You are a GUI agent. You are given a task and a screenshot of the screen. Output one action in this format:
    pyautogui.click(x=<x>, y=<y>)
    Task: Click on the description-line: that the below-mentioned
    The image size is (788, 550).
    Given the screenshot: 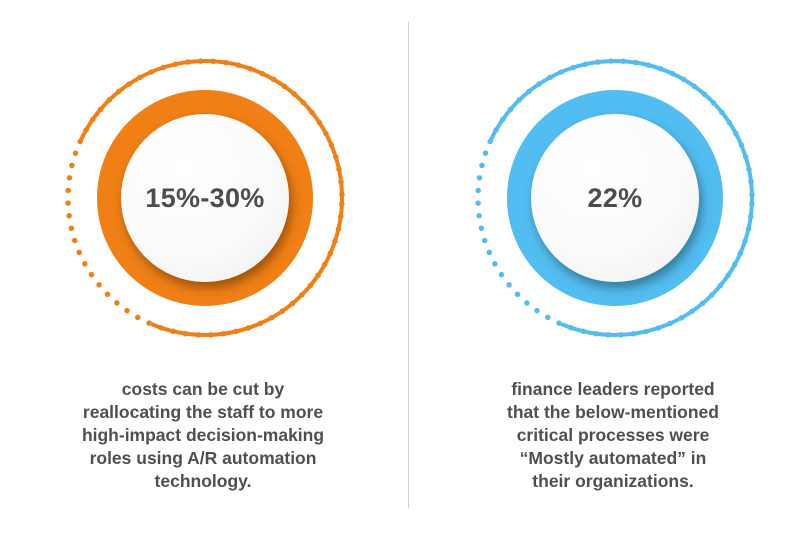 What is the action you would take?
    pyautogui.click(x=613, y=412)
    